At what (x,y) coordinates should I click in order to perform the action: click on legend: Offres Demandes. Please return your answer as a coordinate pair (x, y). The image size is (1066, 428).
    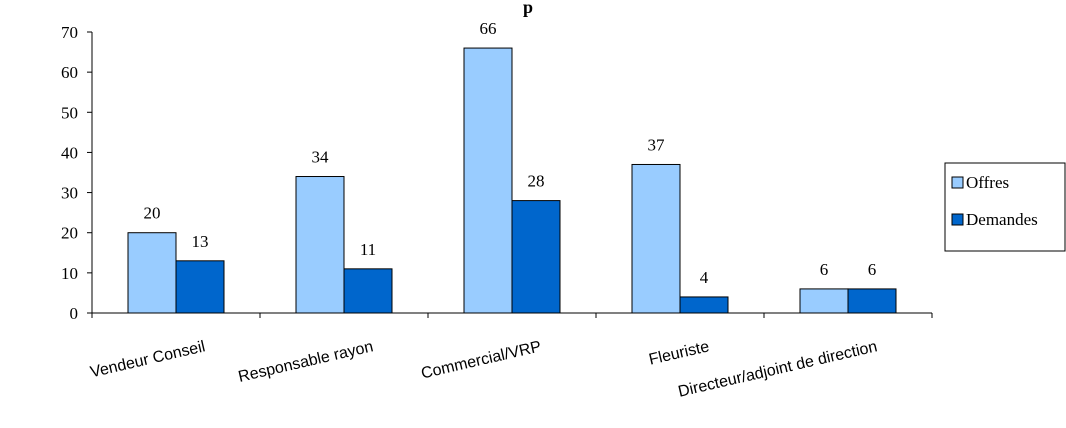
    Looking at the image, I should click on (1005, 207).